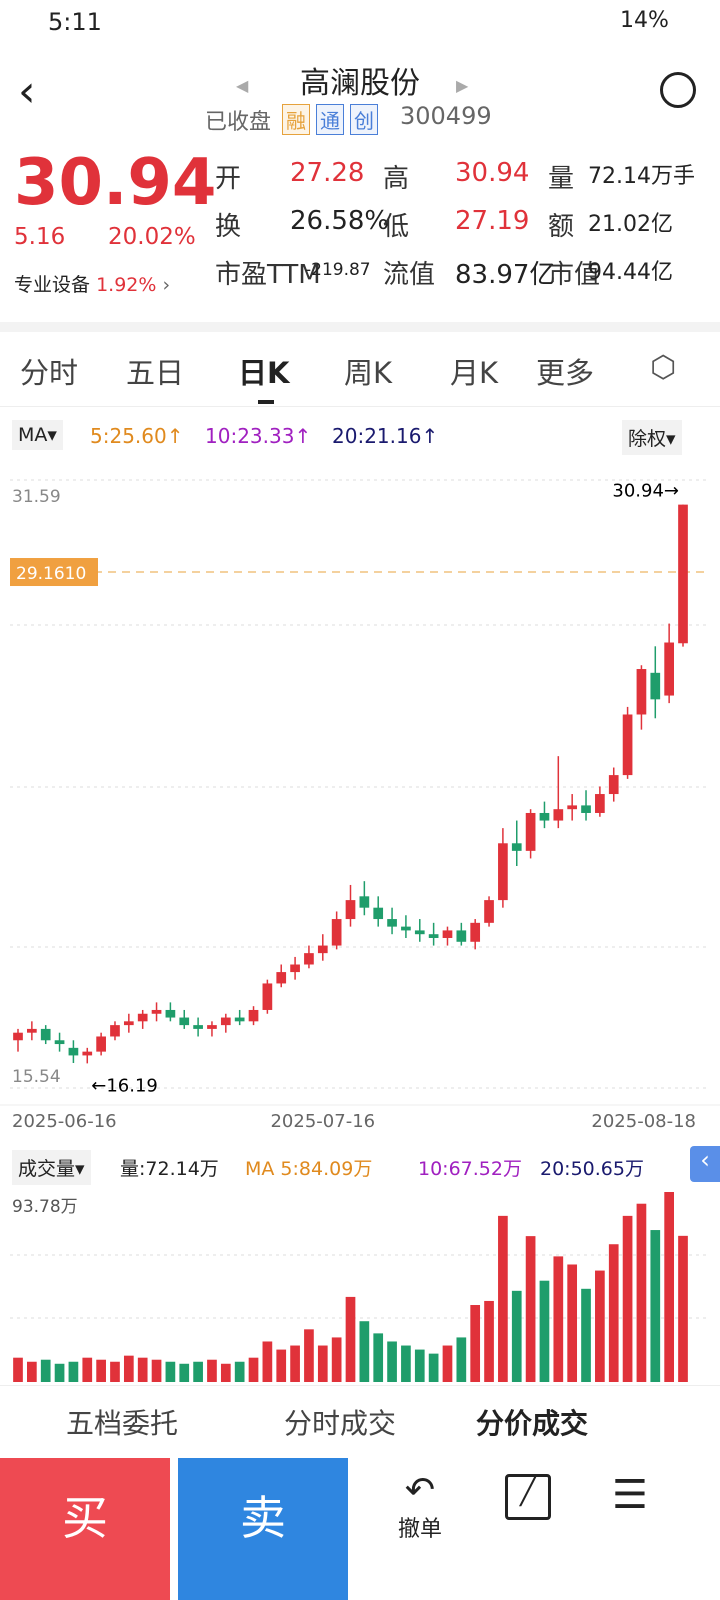 This screenshot has width=720, height=1600. What do you see at coordinates (228, 227) in the screenshot?
I see `stat-label: 换` at bounding box center [228, 227].